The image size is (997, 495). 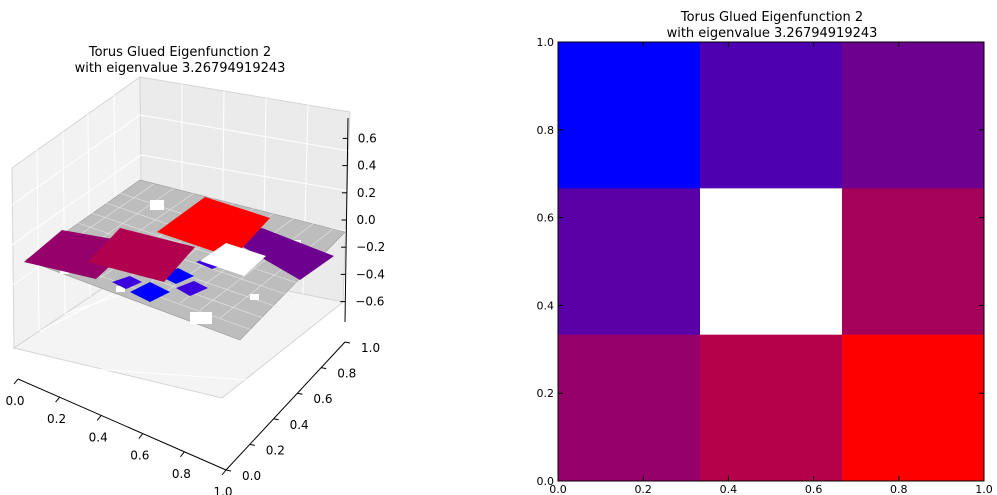 I want to click on heatmap-title-line1: Torus Glued Eigenfunction 2, so click(x=771, y=17).